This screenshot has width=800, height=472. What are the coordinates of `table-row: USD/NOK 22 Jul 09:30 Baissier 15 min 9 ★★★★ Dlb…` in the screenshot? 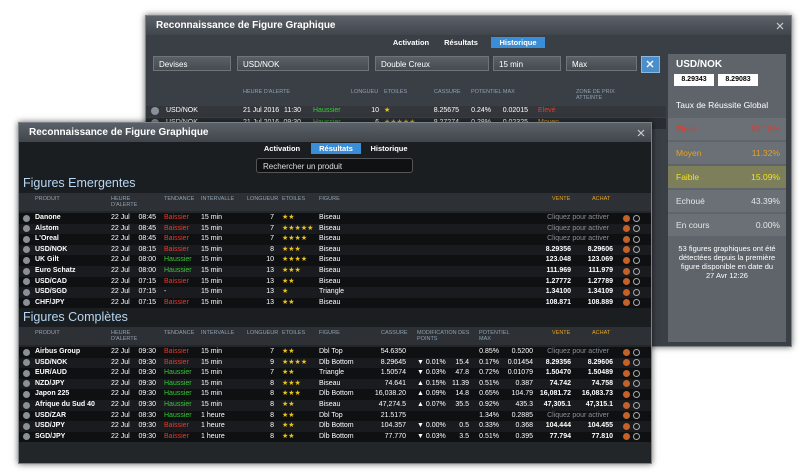 It's located at (335, 363).